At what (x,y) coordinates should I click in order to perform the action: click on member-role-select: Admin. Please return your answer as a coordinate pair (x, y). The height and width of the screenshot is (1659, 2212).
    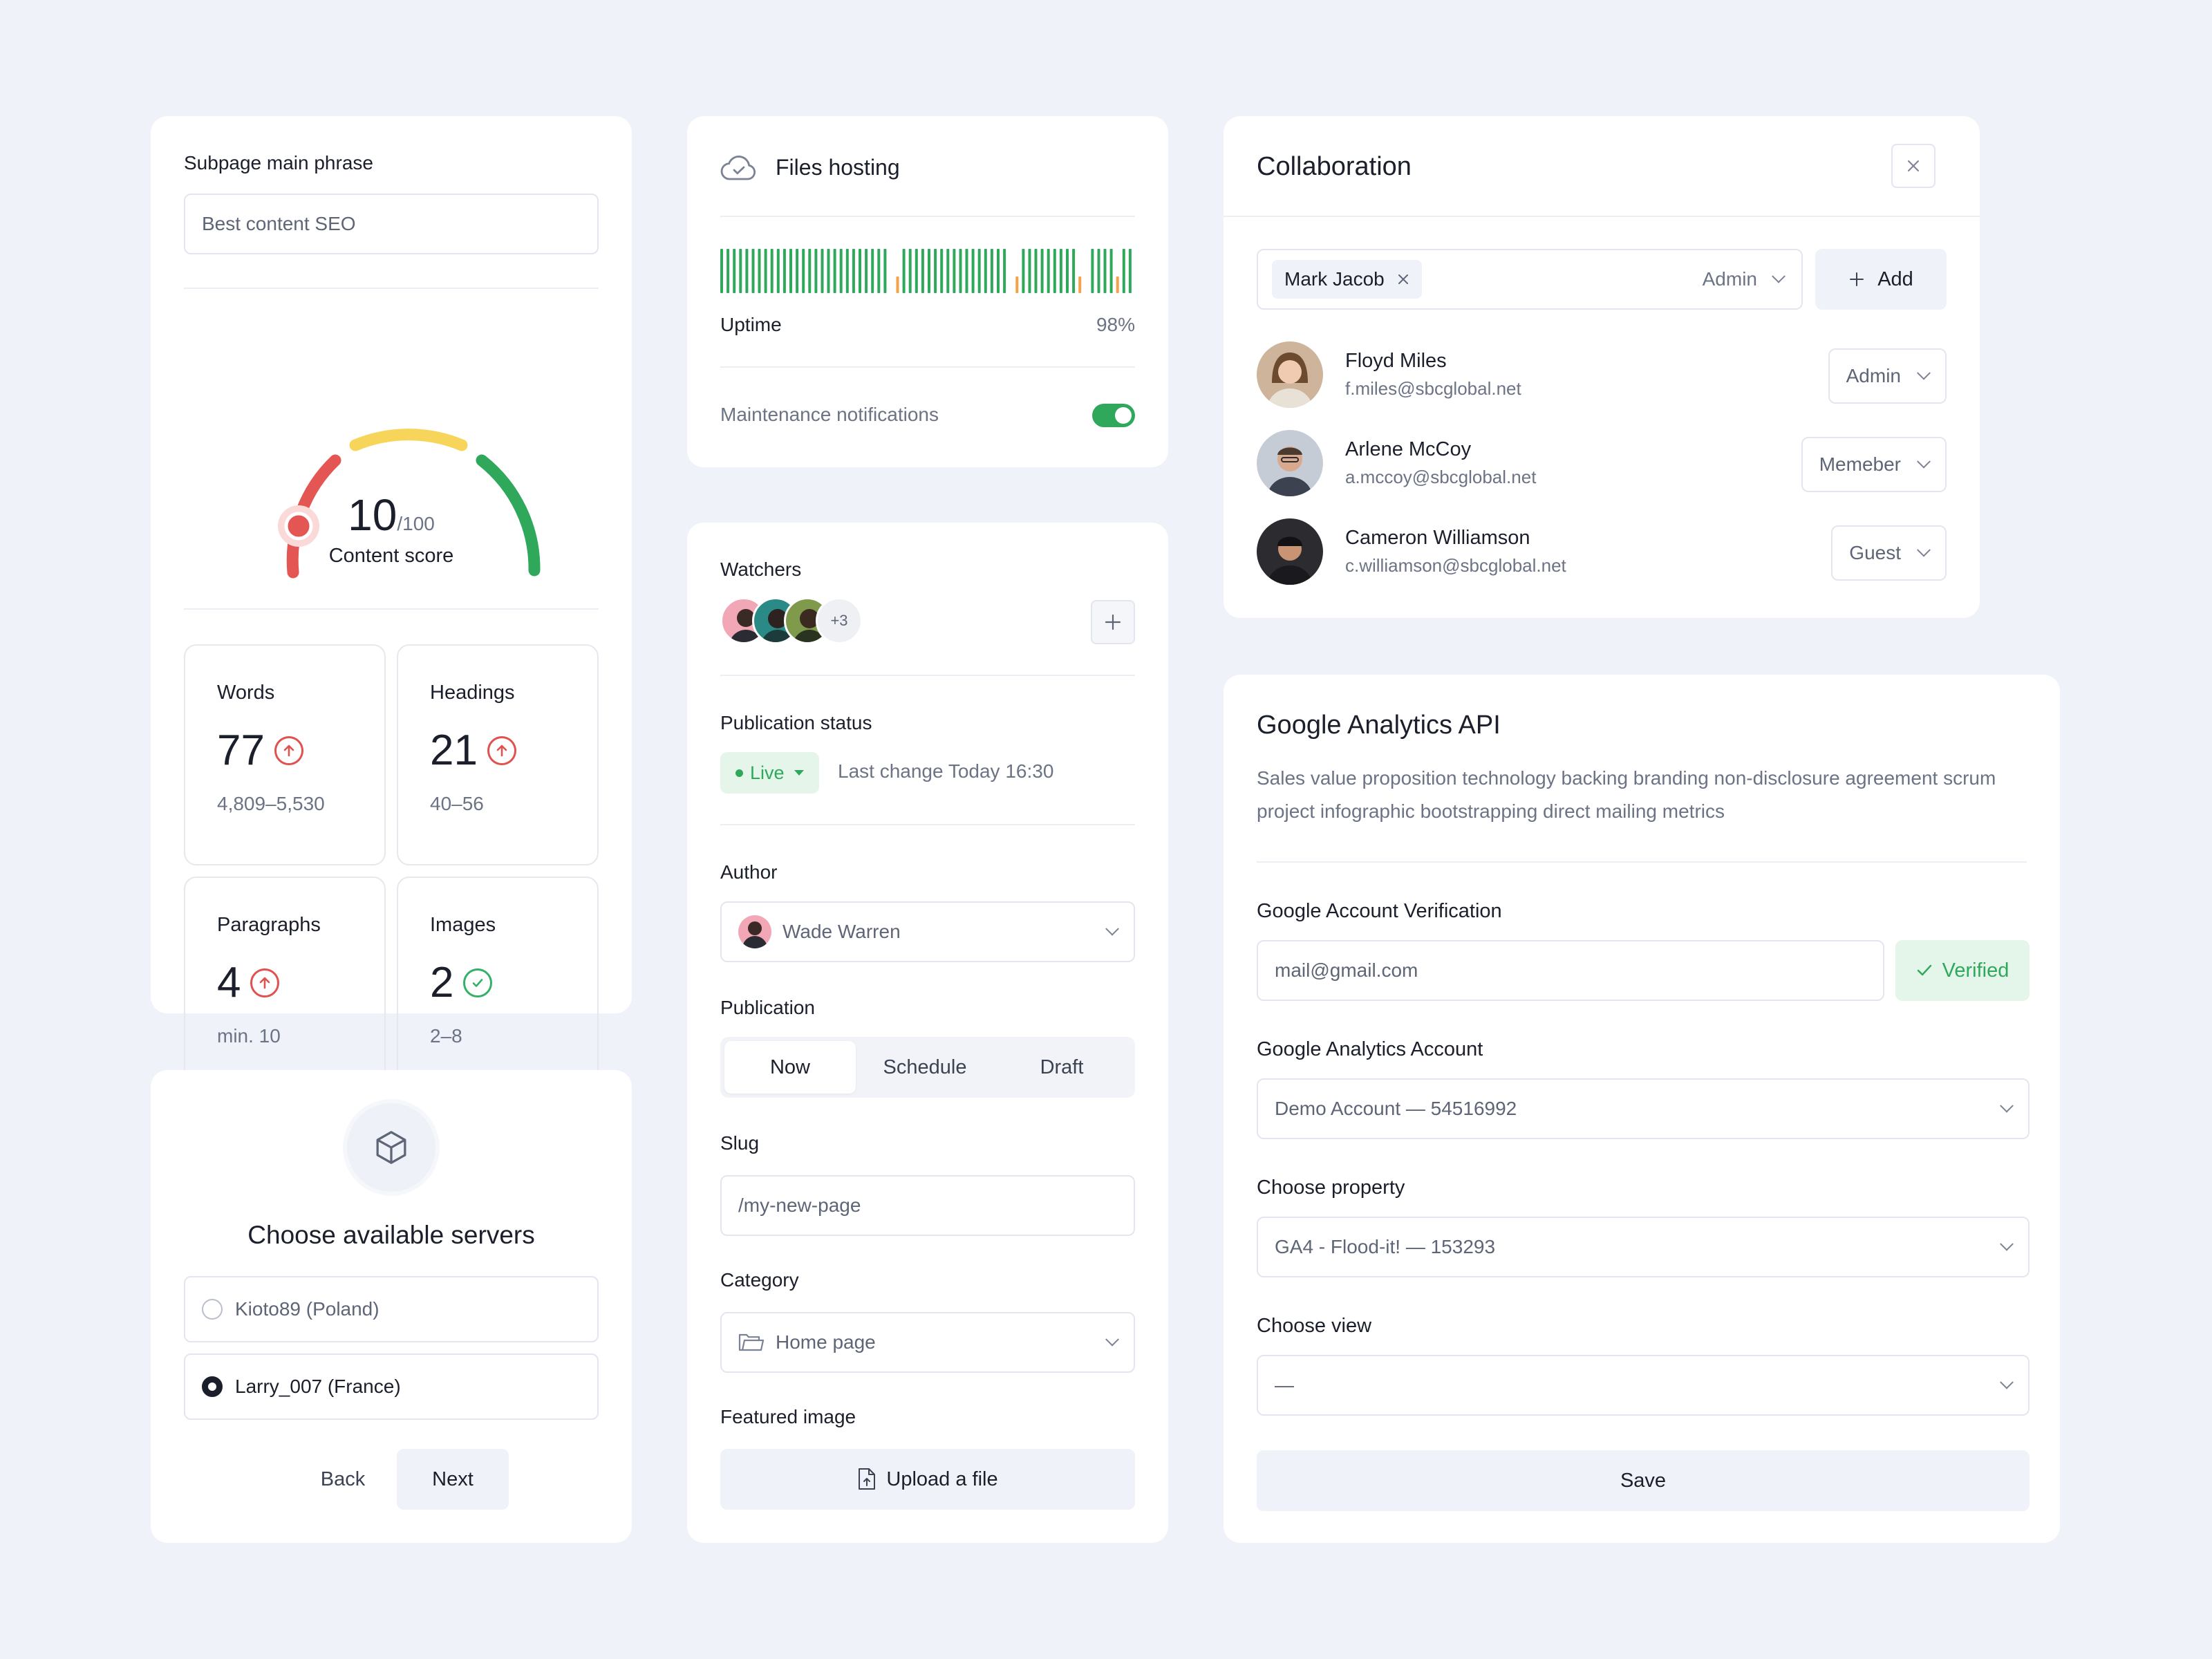
    Looking at the image, I should click on (1887, 376).